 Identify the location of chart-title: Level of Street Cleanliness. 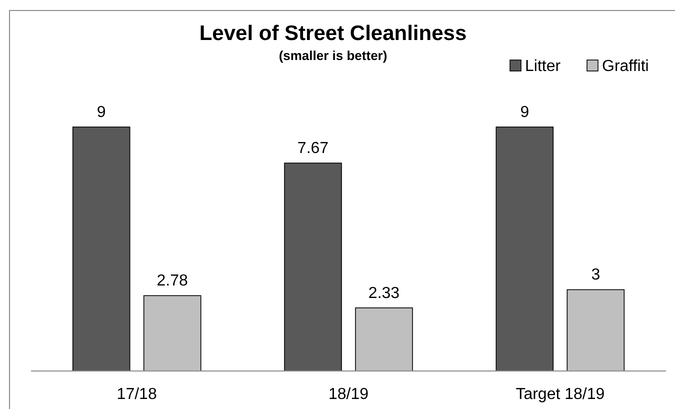
(333, 33).